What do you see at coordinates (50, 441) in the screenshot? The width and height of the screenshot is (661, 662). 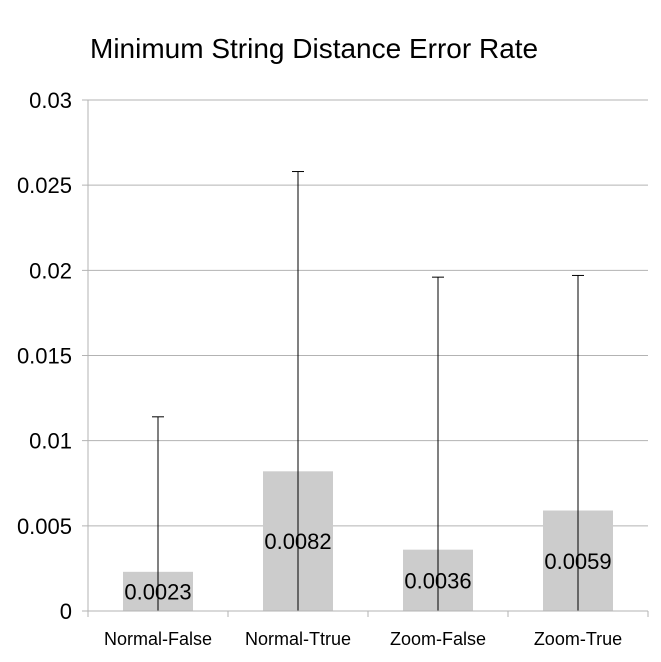 I see `y-tick-label: 0.01` at bounding box center [50, 441].